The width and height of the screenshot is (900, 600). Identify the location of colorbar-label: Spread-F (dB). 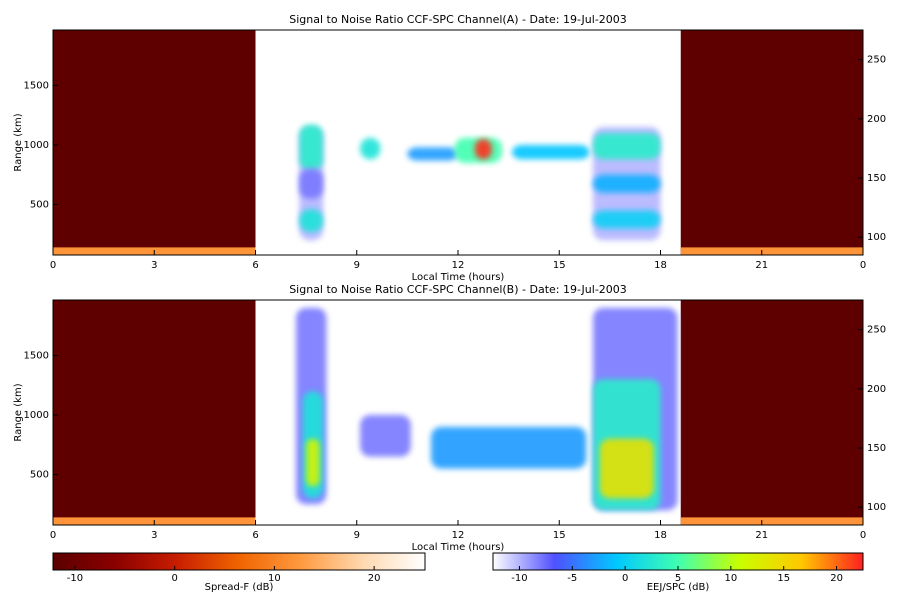
(239, 587).